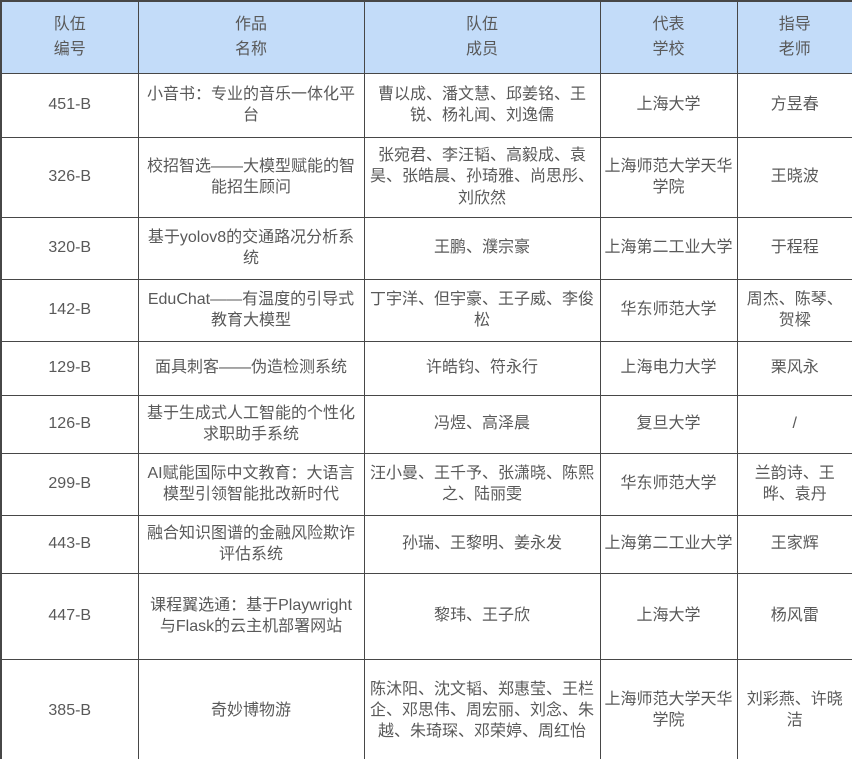 The height and width of the screenshot is (759, 852). What do you see at coordinates (668, 37) in the screenshot?
I see `header-cell-school: 代表 学校` at bounding box center [668, 37].